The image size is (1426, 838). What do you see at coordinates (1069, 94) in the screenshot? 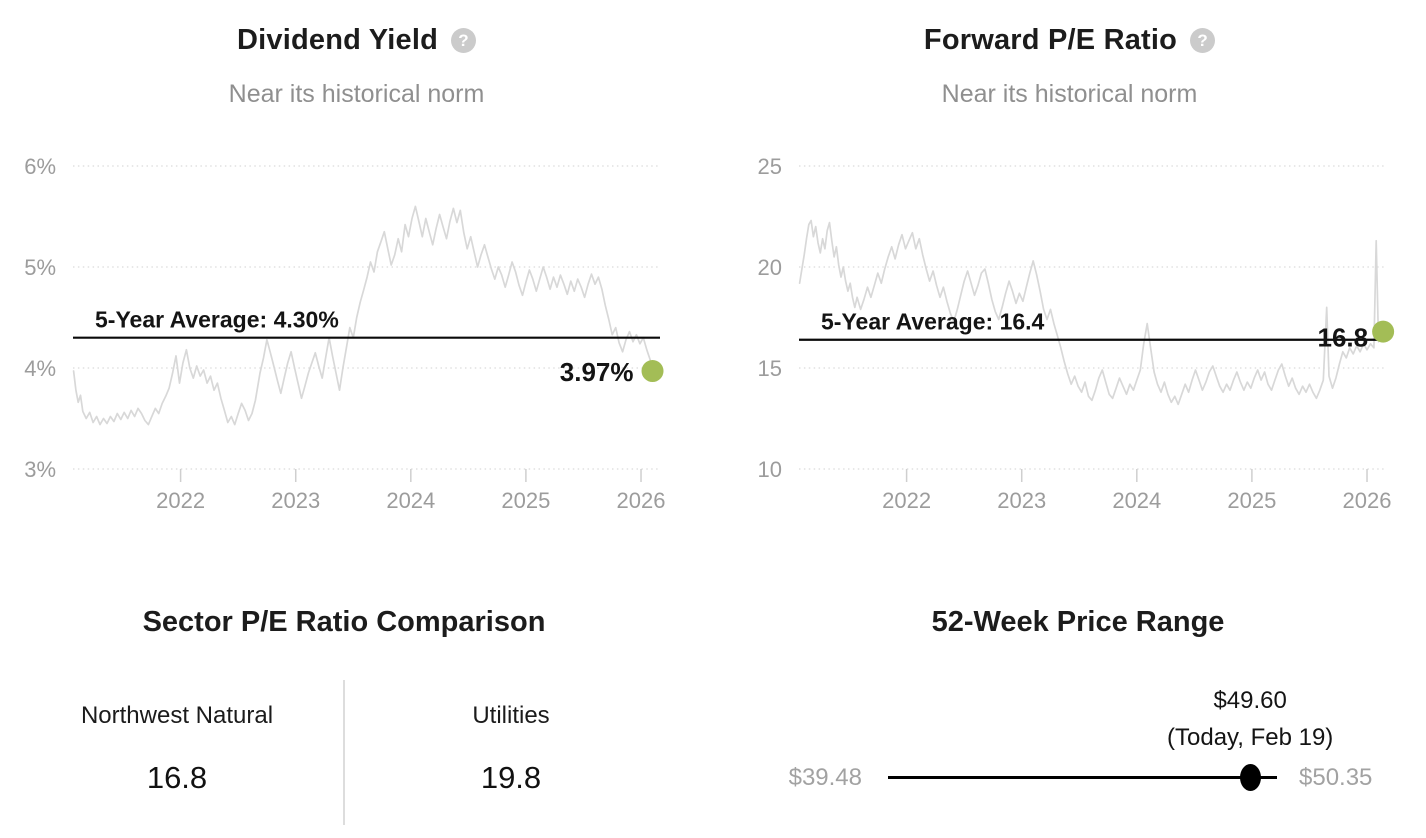
I see `forward-pe-subtitle: Near its historical norm` at bounding box center [1069, 94].